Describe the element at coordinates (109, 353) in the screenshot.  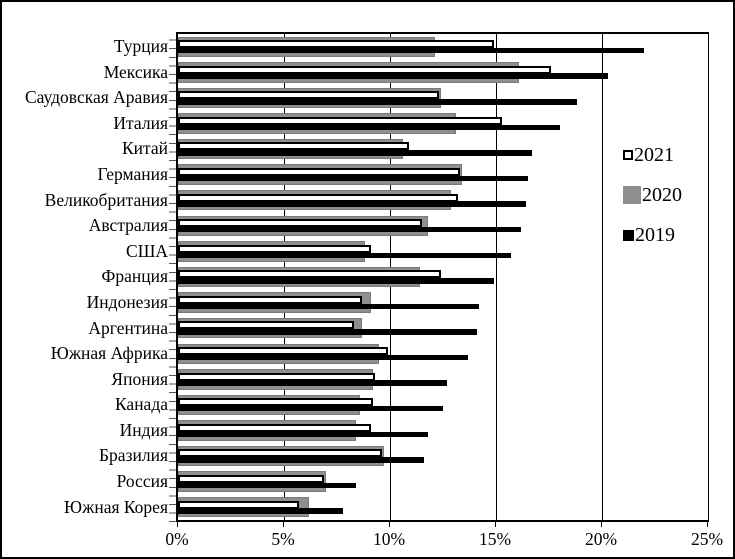
I see `y-axis-label: Южная Африка` at that location.